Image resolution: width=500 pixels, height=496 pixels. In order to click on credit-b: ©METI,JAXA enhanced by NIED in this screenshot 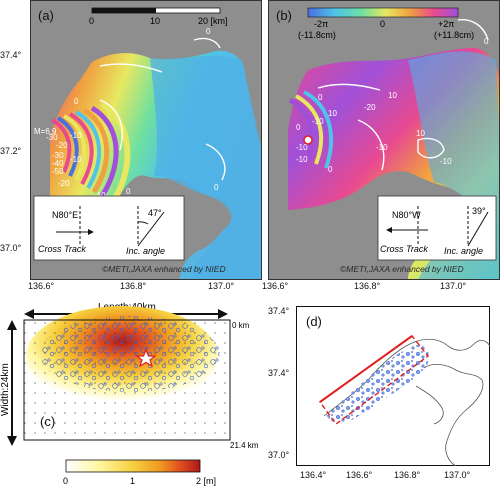, I will do `click(402, 269)`.